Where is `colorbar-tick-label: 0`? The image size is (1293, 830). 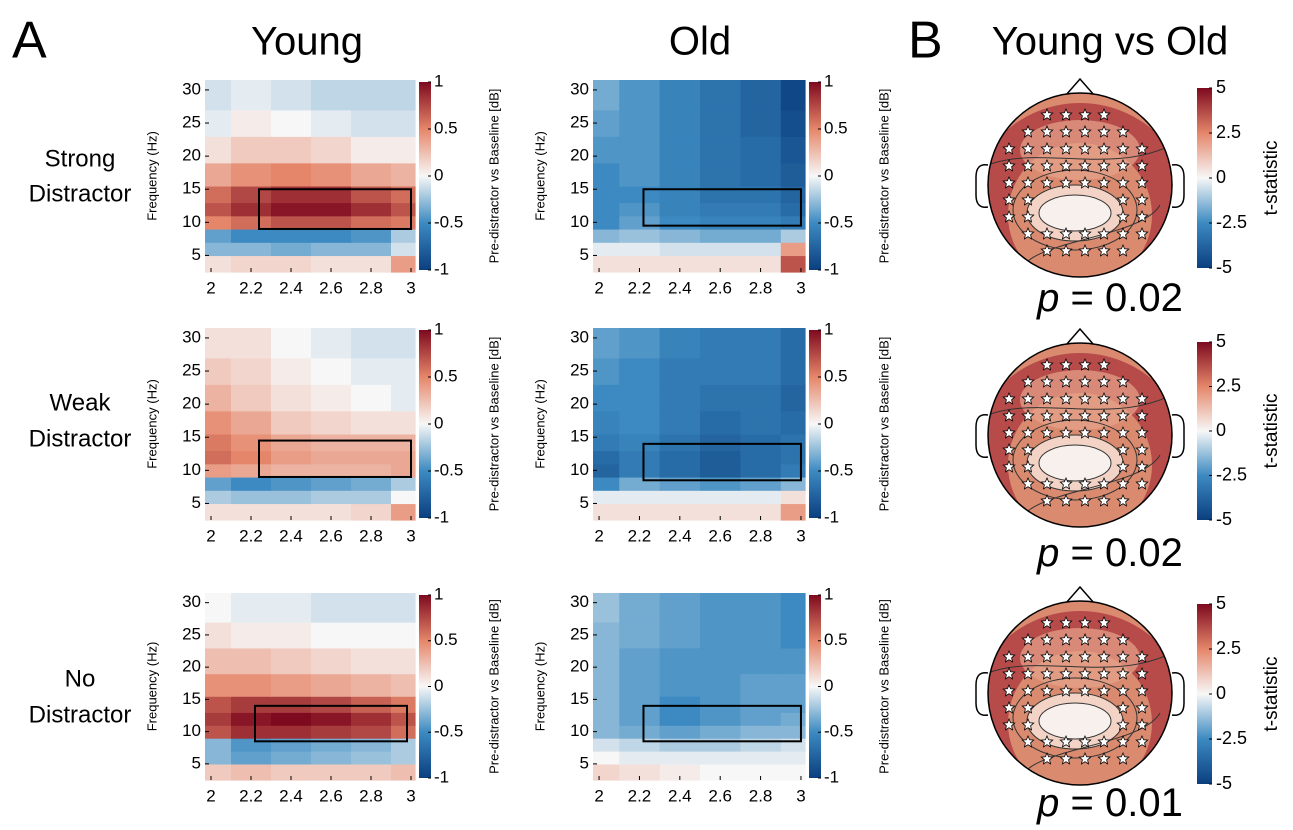
colorbar-tick-label: 0 is located at coordinates (828, 685).